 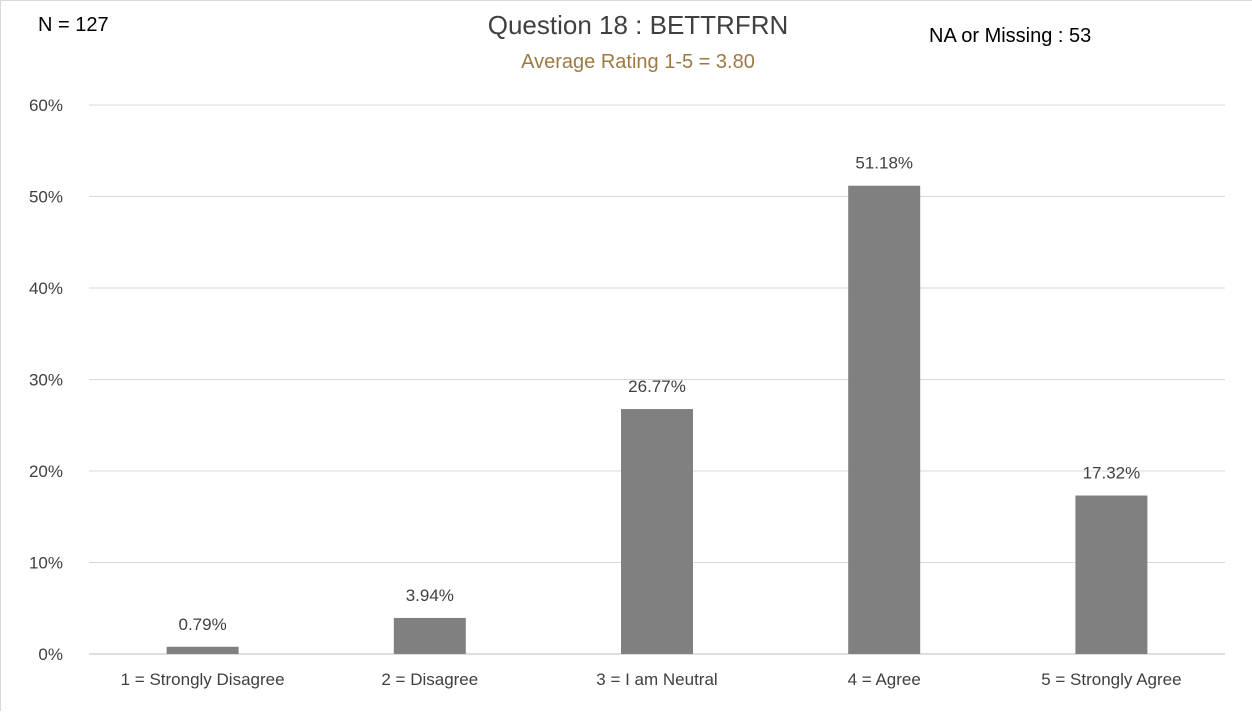 I want to click on data-label: 51.18%, so click(x=884, y=163).